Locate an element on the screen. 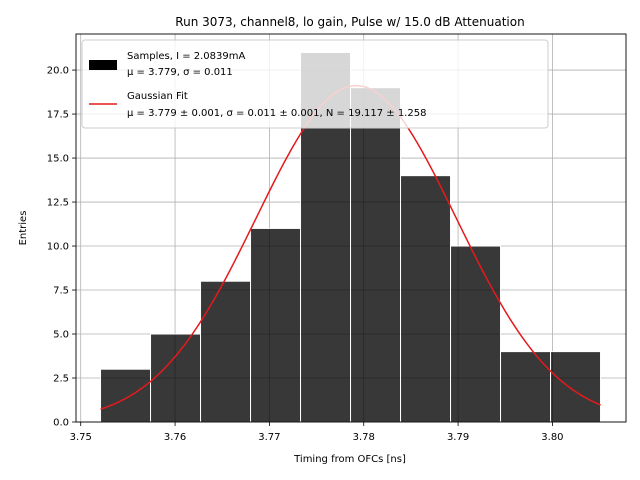 The height and width of the screenshot is (480, 640). y-tick-label: 20.0 is located at coordinates (58, 71).